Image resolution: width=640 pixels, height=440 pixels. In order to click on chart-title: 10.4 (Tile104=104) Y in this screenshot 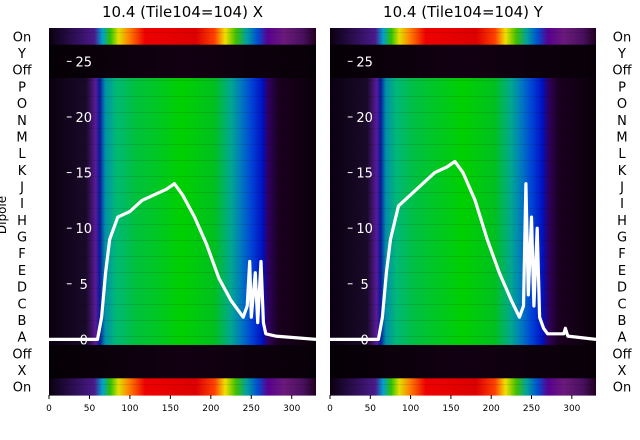, I will do `click(463, 12)`.